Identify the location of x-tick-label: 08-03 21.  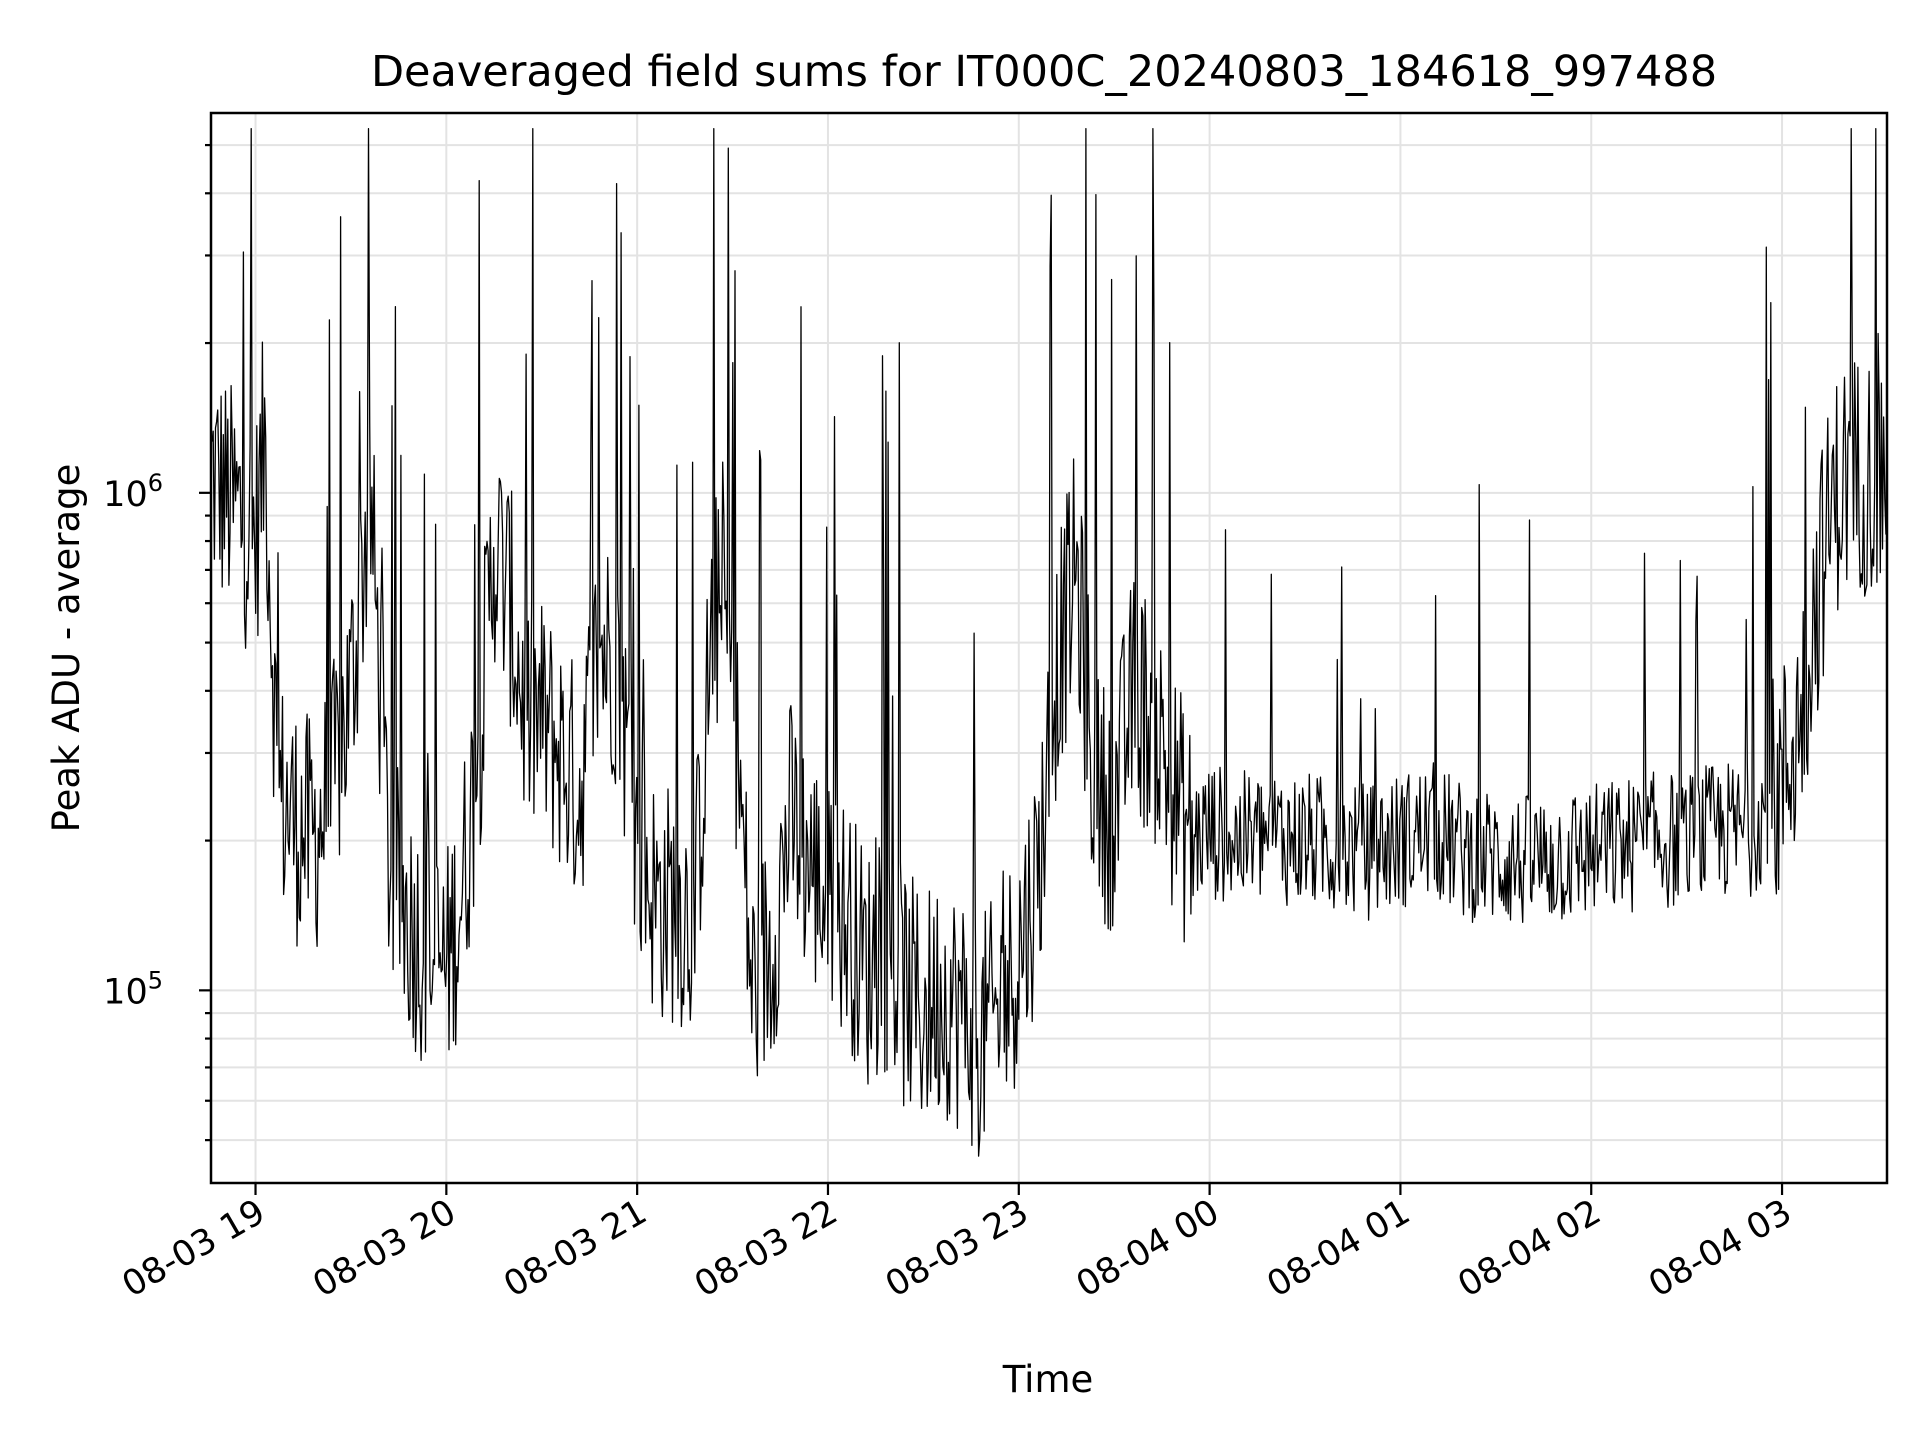
(575, 1248).